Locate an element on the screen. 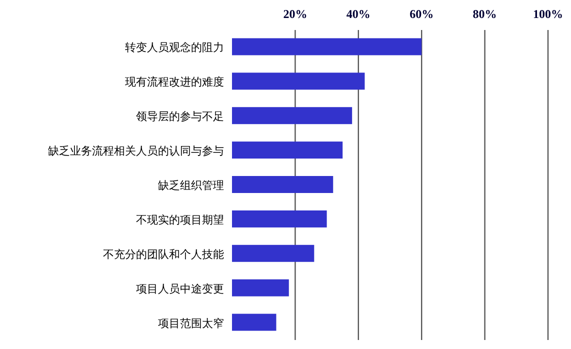 This screenshot has width=571, height=349. y-tick-label: 转变人员观念的阻力 is located at coordinates (174, 47).